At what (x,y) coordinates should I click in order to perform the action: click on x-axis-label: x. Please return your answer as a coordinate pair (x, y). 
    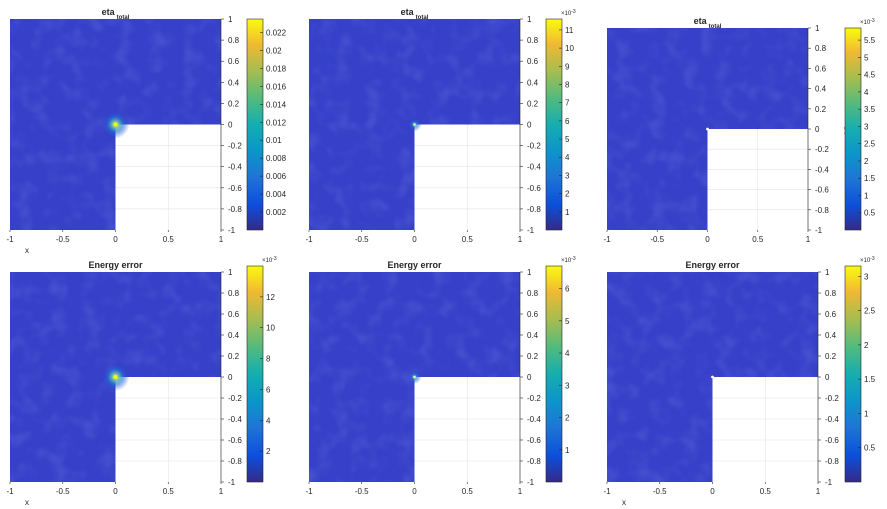
    Looking at the image, I should click on (27, 250).